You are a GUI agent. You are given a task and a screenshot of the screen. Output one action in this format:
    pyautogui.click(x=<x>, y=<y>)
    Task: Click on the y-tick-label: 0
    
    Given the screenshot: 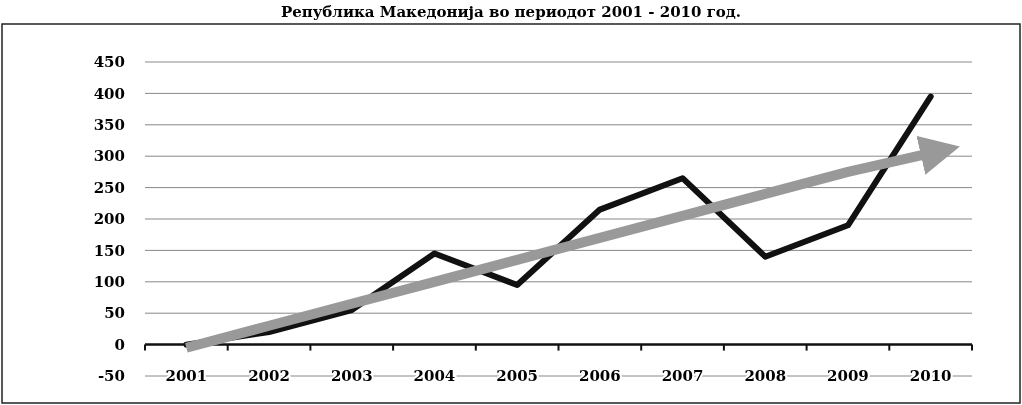 What is the action you would take?
    pyautogui.click(x=119, y=344)
    